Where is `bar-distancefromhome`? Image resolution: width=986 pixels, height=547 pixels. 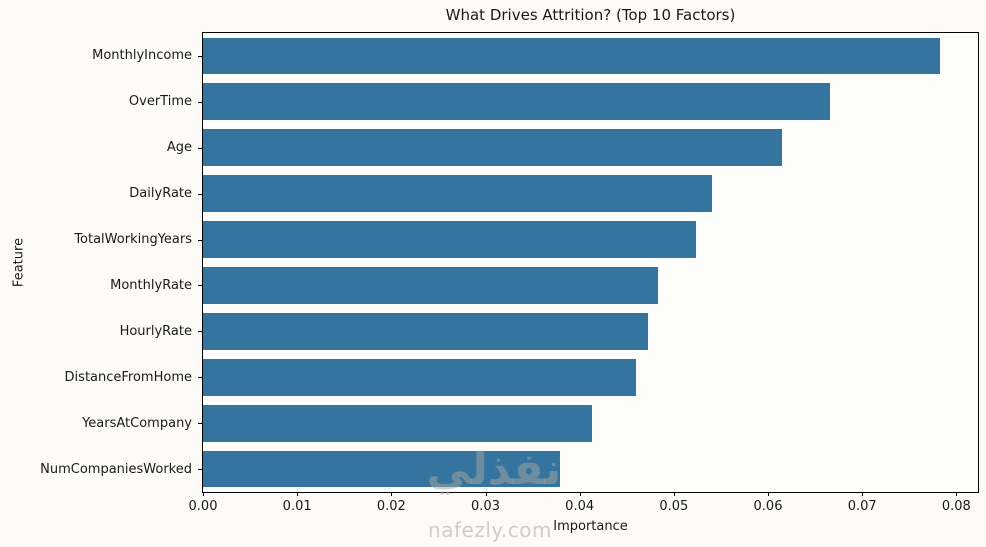
bar-distancefromhome is located at coordinates (420, 377).